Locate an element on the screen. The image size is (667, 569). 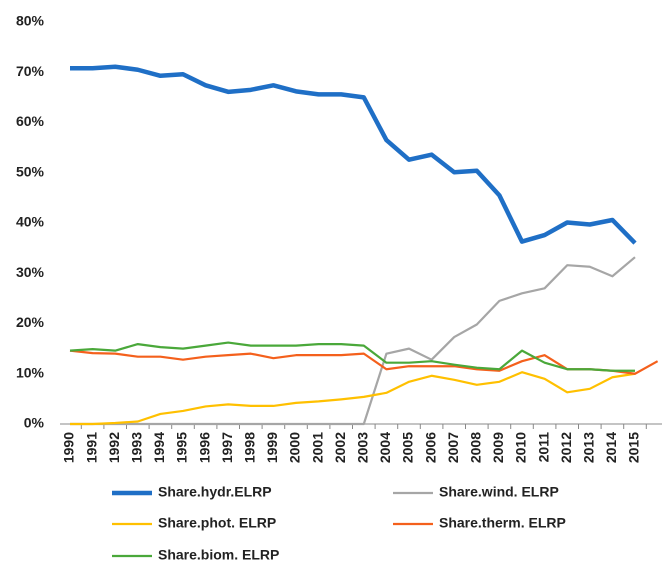
x-tick-label: 2005 is located at coordinates (408, 447).